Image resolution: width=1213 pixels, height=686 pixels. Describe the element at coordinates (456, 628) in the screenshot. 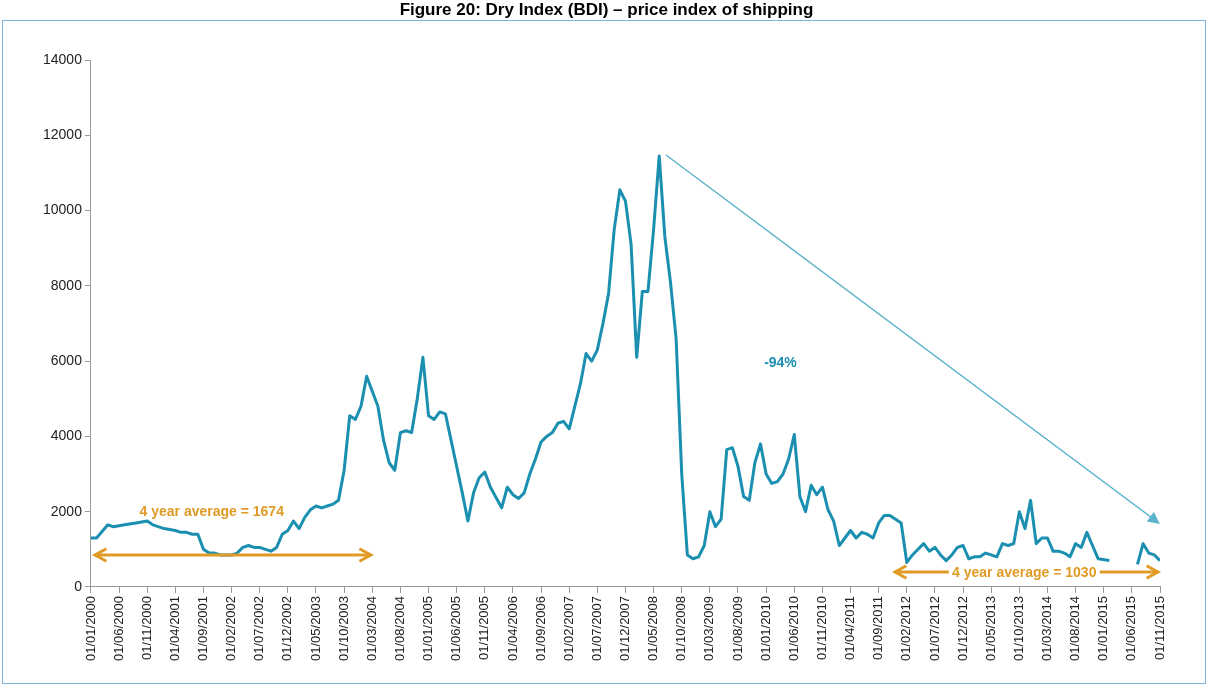

I see `x-tick-label: 01/06/2005` at that location.